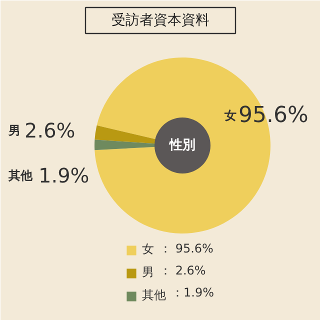 The width and height of the screenshot is (320, 320). Describe the element at coordinates (193, 293) in the screenshot. I see `text: ：1.9%` at that location.